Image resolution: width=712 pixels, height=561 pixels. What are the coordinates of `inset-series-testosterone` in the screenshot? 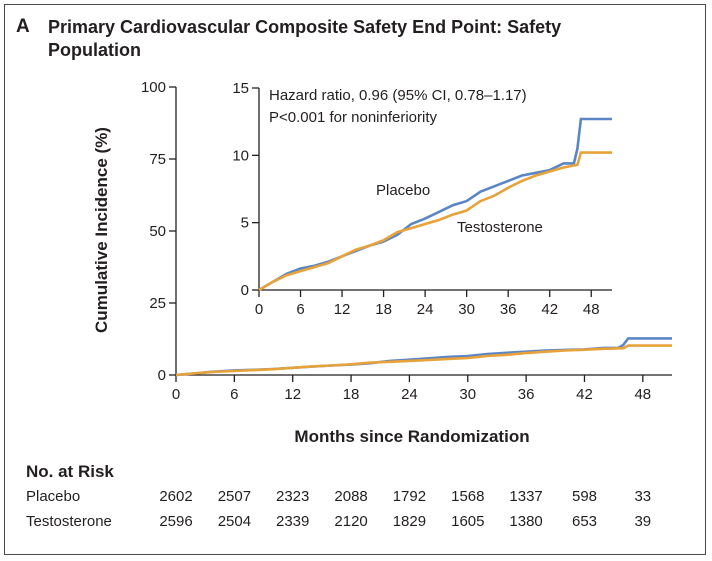 It's located at (435, 221).